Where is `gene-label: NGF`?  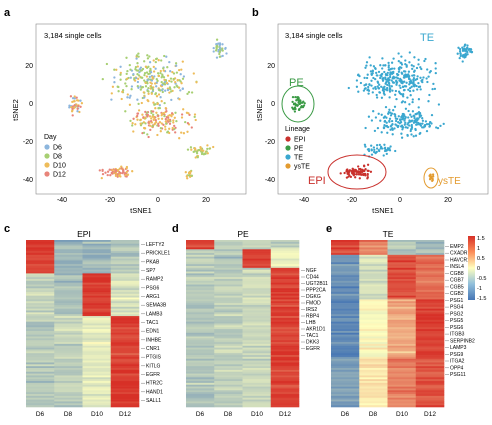 gene-label: NGF is located at coordinates (311, 271).